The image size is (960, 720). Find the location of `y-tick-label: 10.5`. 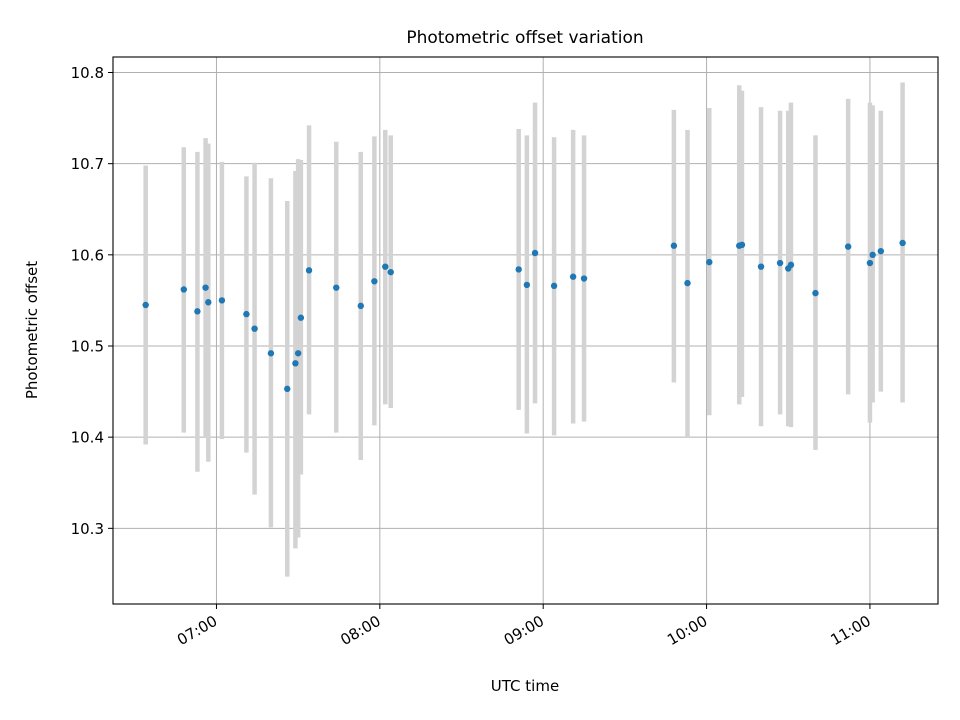

y-tick-label: 10.5 is located at coordinates (87, 346).